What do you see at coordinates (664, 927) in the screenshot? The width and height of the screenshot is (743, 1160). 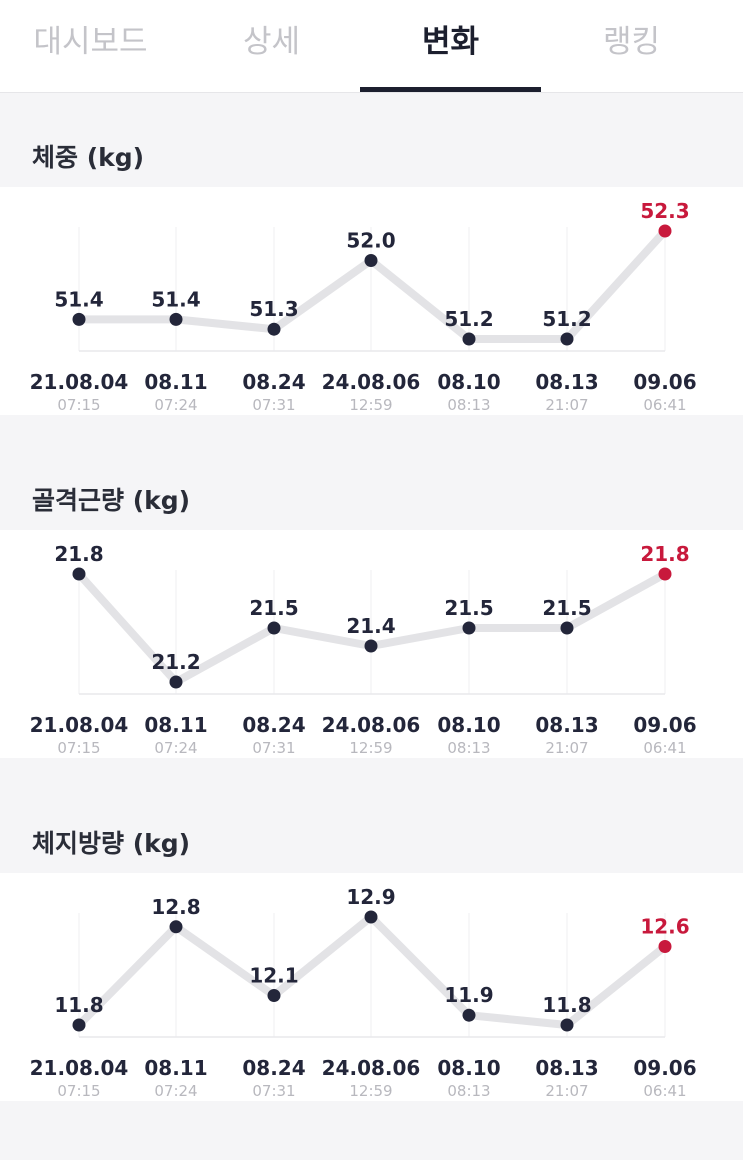 I see `data-label: 12.6` at bounding box center [664, 927].